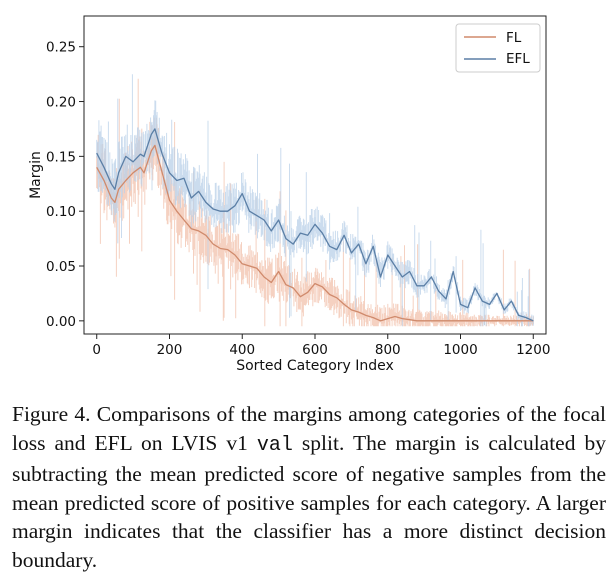 The width and height of the screenshot is (616, 576). I want to click on x-tick-label: 600, so click(315, 350).